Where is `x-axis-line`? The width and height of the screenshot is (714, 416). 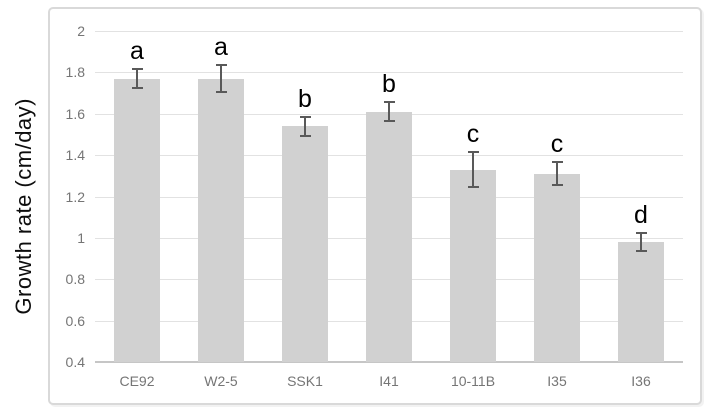 x-axis-line is located at coordinates (389, 362).